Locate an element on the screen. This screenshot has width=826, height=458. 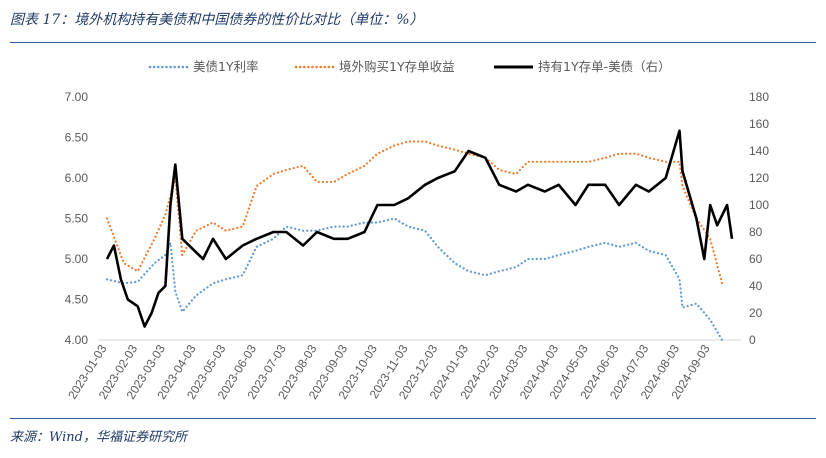
top-rule is located at coordinates (413, 42).